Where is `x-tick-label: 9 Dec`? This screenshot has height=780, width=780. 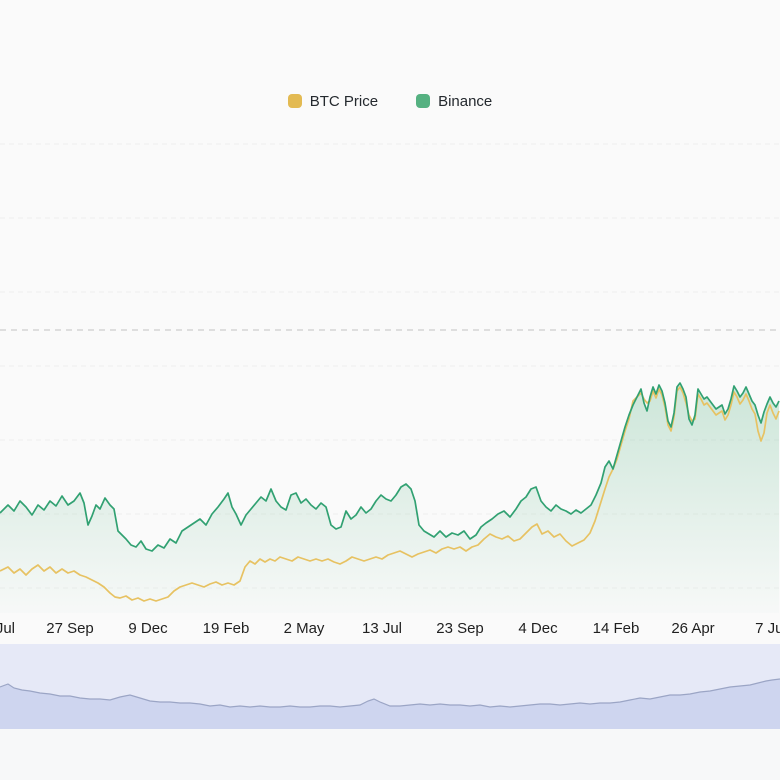
x-tick-label: 9 Dec is located at coordinates (148, 628).